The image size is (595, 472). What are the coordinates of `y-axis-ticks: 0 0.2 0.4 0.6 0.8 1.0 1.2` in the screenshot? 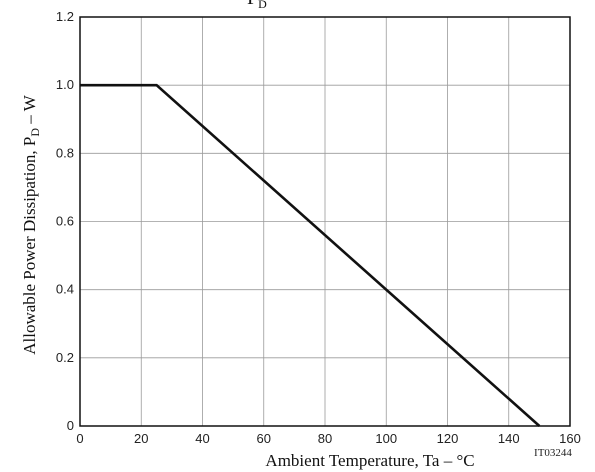 It's located at (65, 221).